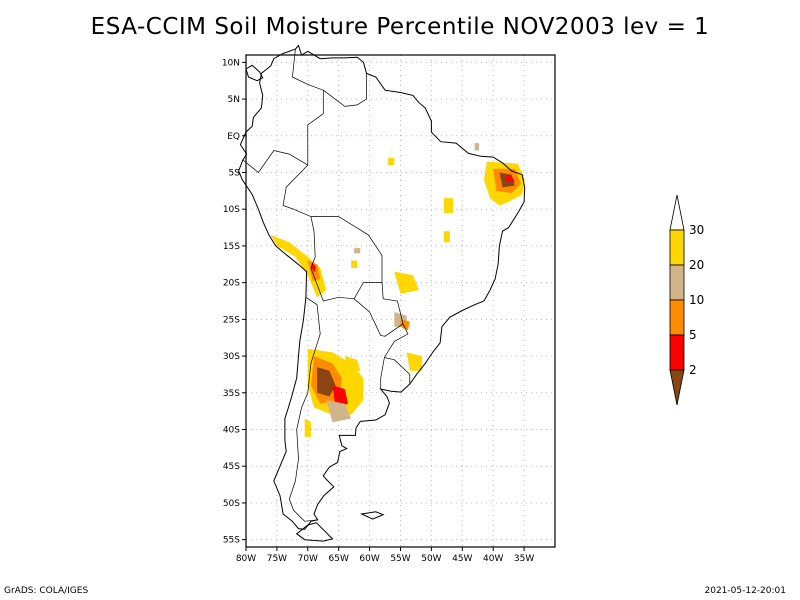  Describe the element at coordinates (234, 100) in the screenshot. I see `lat-tick-label: 5N` at that location.